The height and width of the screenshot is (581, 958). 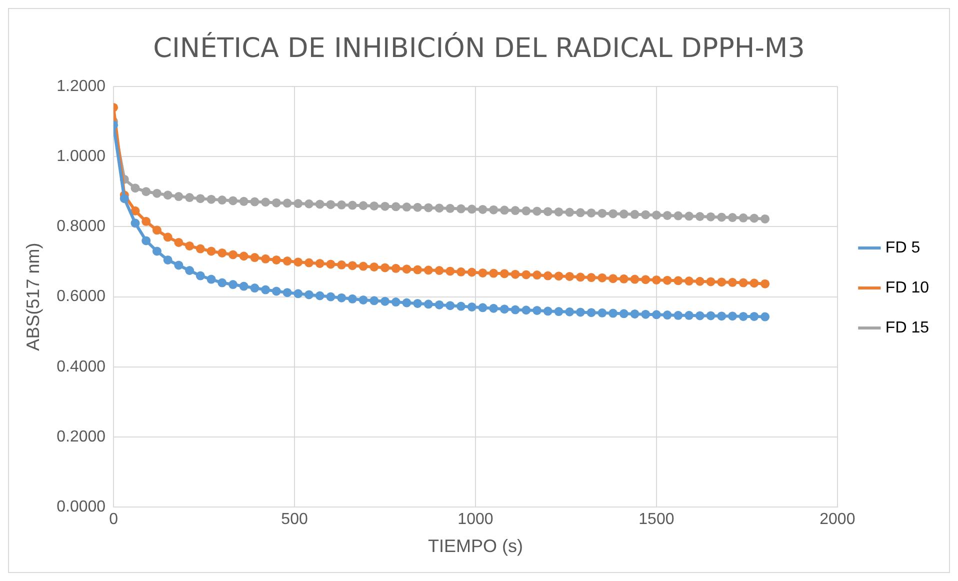 What do you see at coordinates (656, 519) in the screenshot?
I see `x-tick-label: 1500` at bounding box center [656, 519].